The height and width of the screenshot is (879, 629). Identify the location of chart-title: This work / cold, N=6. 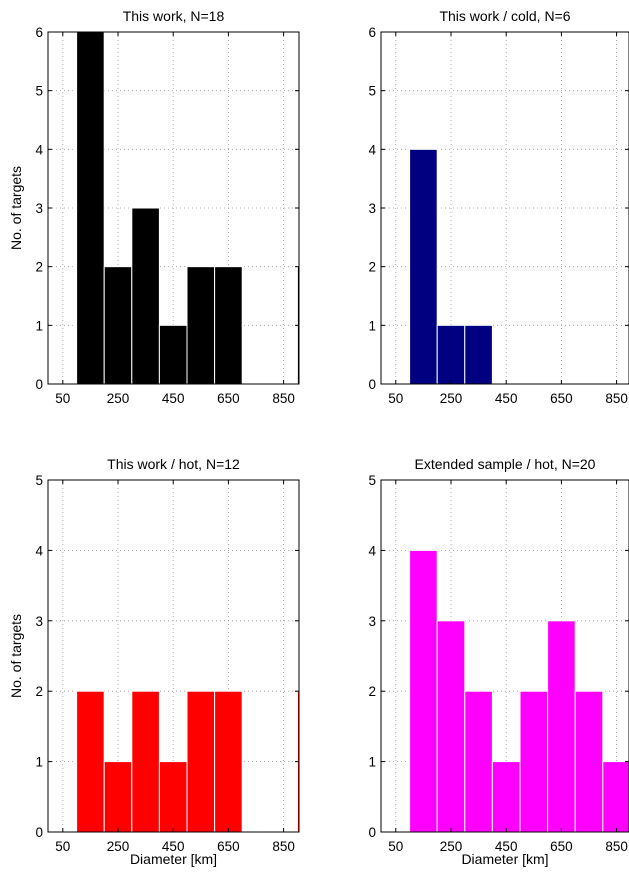
(504, 16).